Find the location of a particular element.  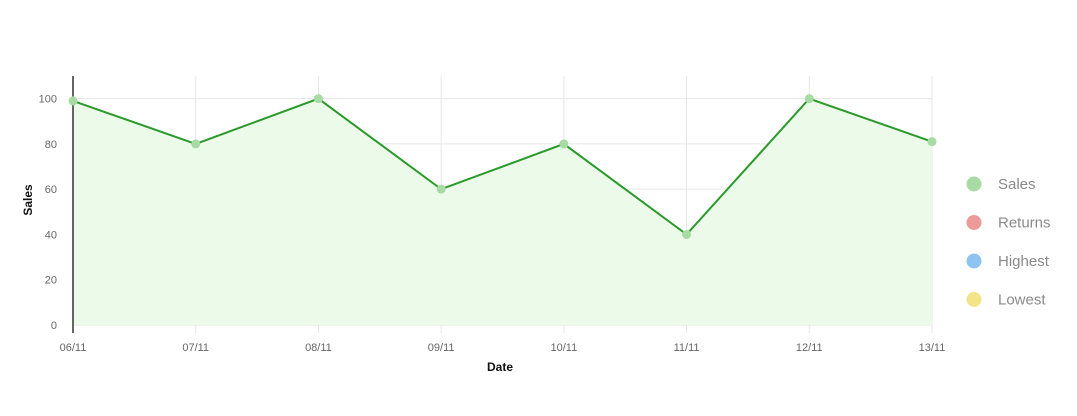

x-tick-label: 11/11 is located at coordinates (687, 348).